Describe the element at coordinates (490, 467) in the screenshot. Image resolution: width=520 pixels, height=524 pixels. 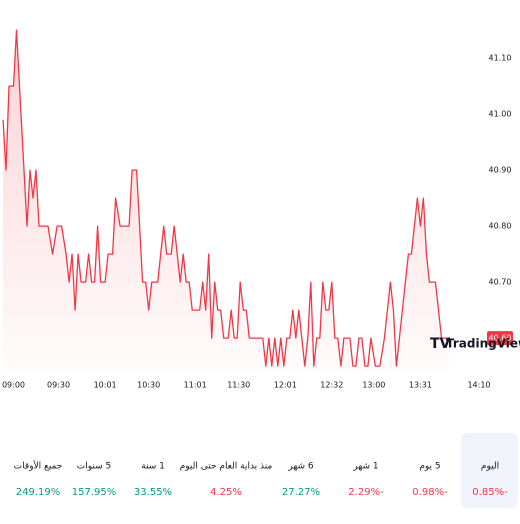
I see `period-label: اليوم` at that location.